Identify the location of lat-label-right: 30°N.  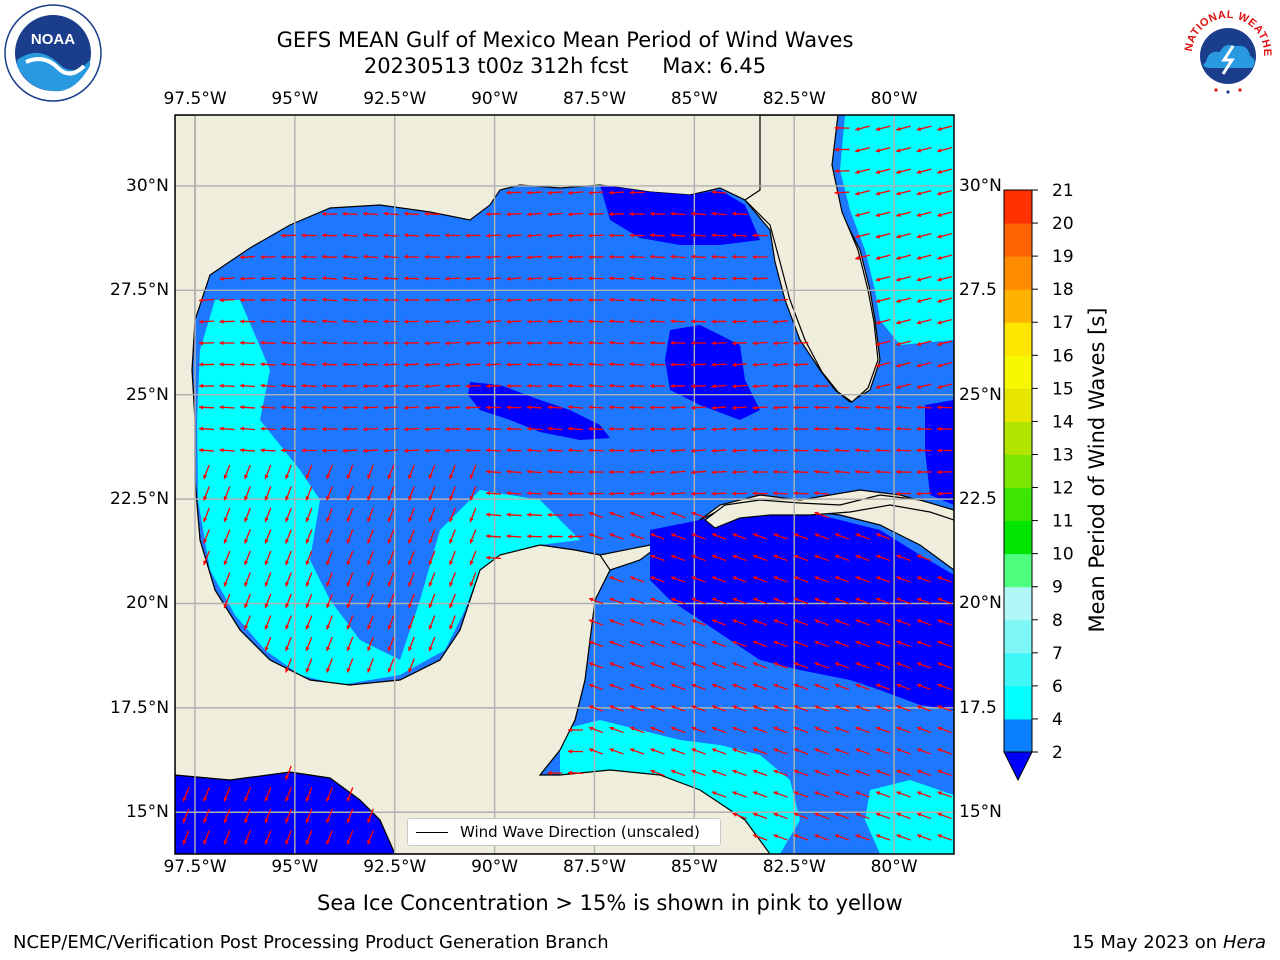
(980, 185).